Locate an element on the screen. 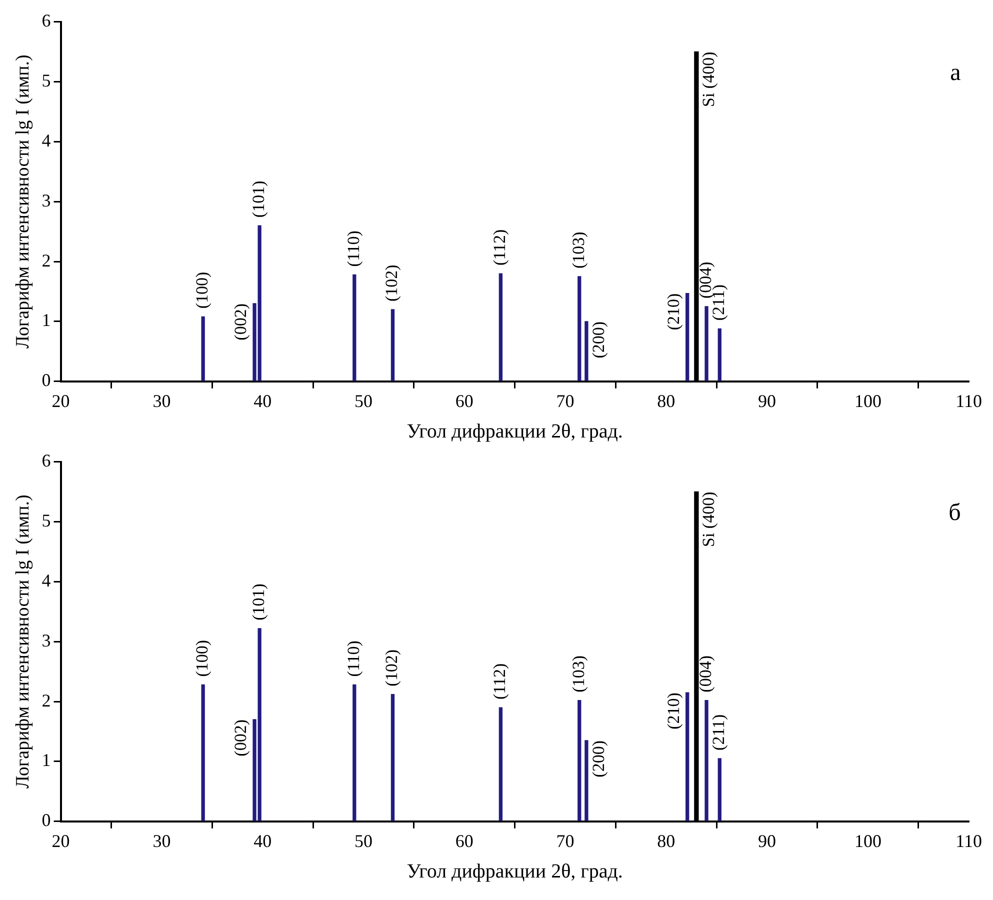 Image resolution: width=993 pixels, height=900 pixels. annotation: а is located at coordinates (956, 73).